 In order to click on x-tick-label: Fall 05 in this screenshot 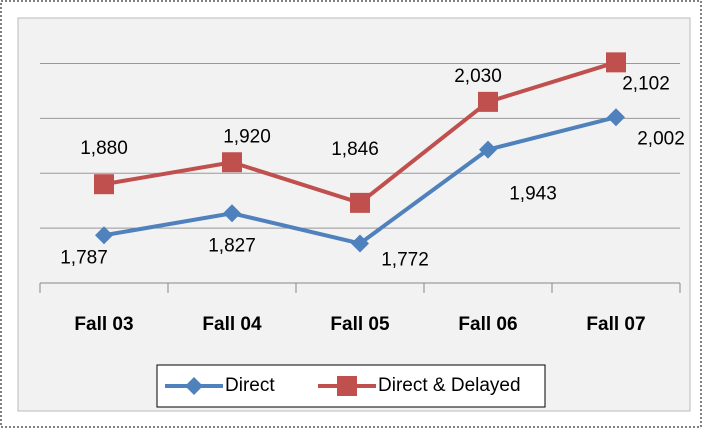, I will do `click(360, 324)`.